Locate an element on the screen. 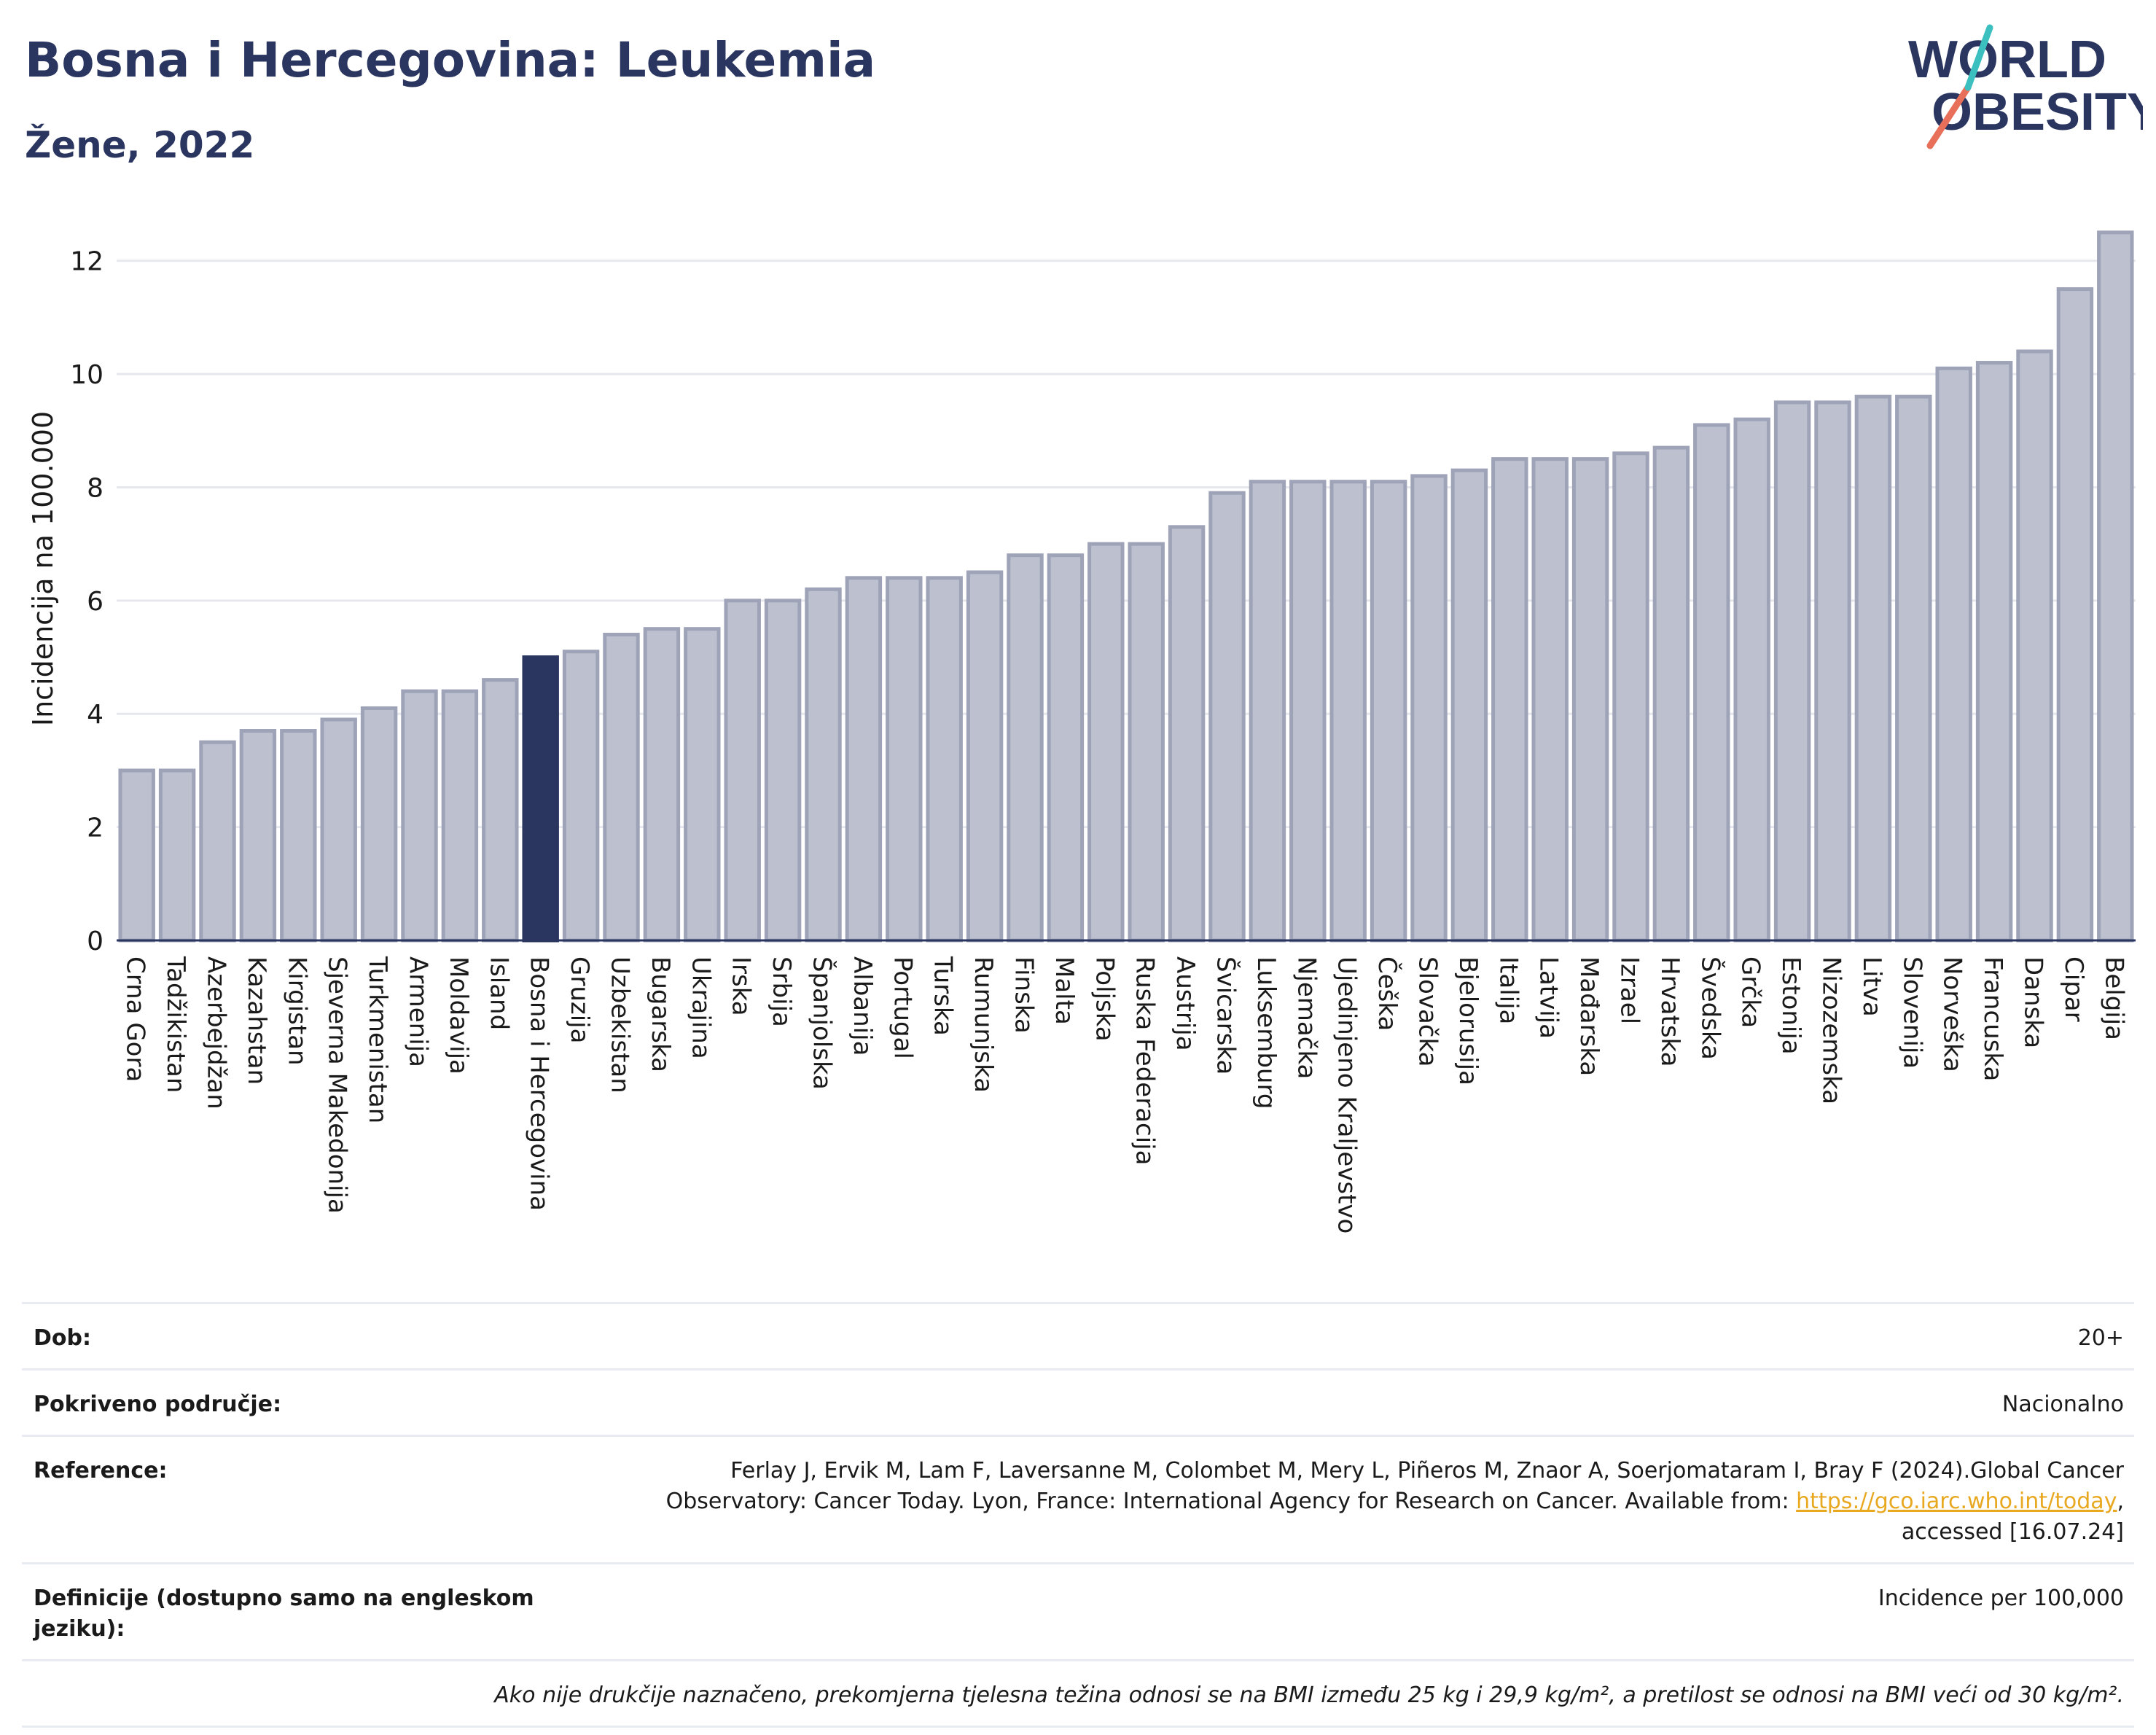  x-tick-label: Kirgistan is located at coordinates (296, 1011).